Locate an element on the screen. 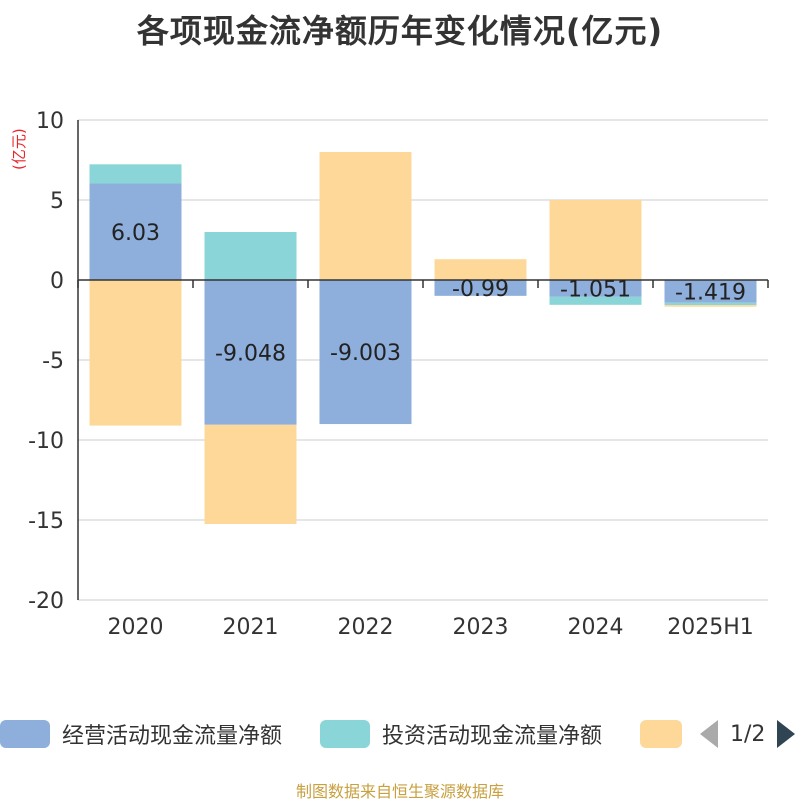  x-tick-label: 2021 is located at coordinates (251, 627).